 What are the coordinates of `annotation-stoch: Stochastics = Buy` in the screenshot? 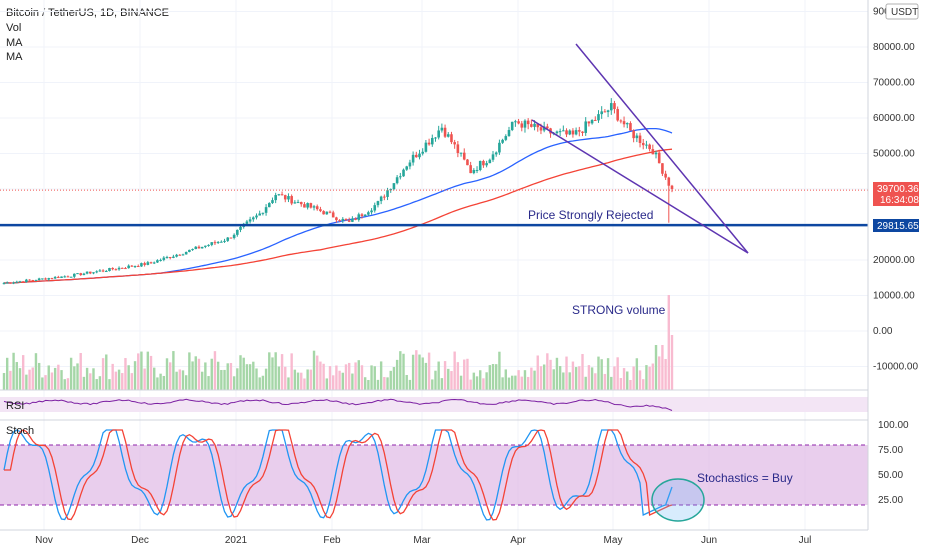 It's located at (745, 478).